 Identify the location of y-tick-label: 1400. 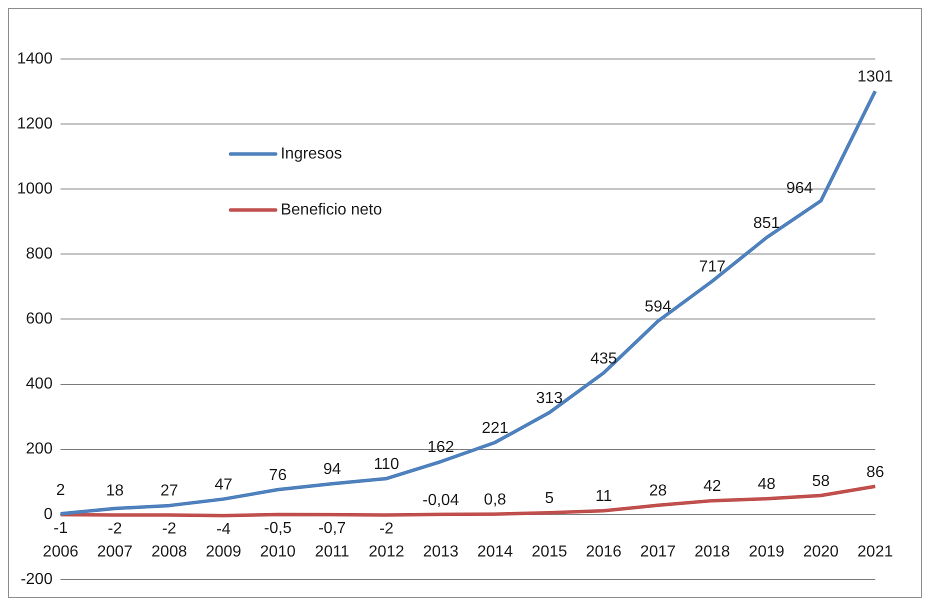
(35, 59).